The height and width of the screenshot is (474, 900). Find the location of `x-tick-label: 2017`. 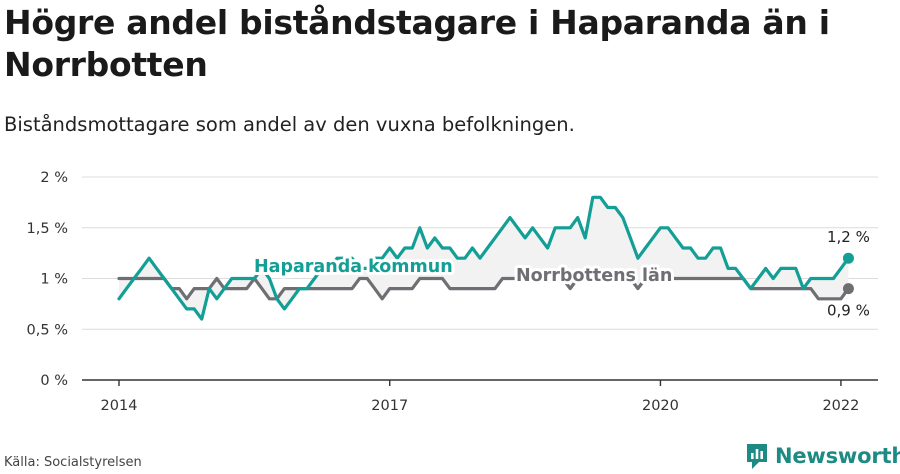

x-tick-label: 2017 is located at coordinates (389, 406).